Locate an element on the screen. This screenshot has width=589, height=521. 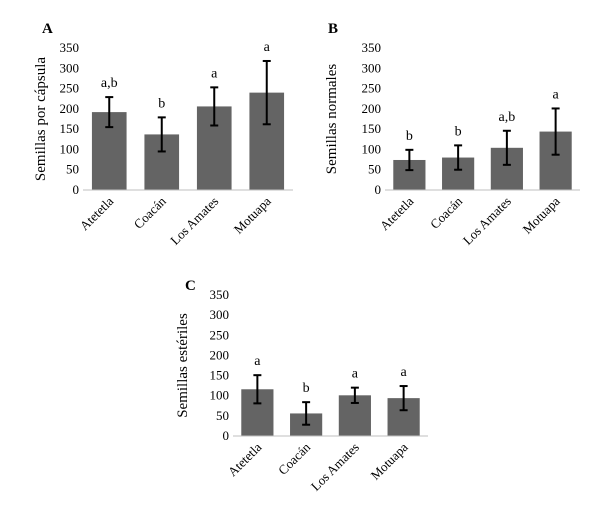
y-axis-title: Semillas normales is located at coordinates (332, 119).